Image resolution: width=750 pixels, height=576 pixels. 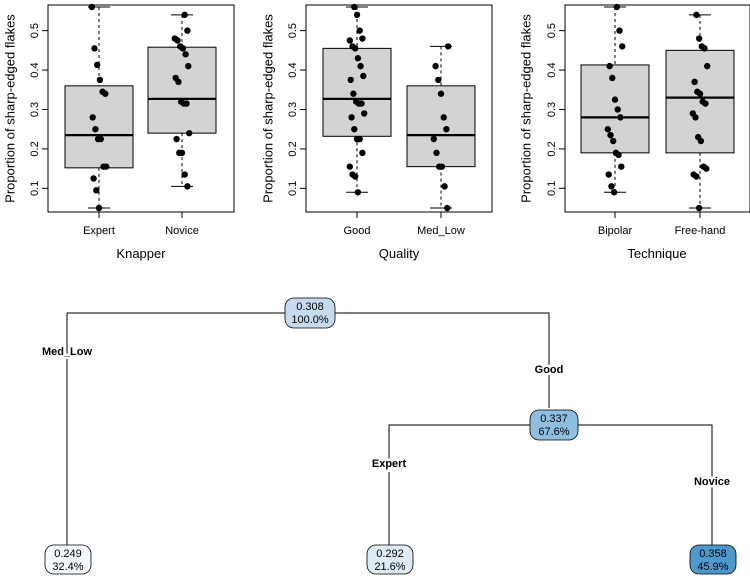 I want to click on tree-node-root: 0.308 100.0%, so click(x=310, y=313).